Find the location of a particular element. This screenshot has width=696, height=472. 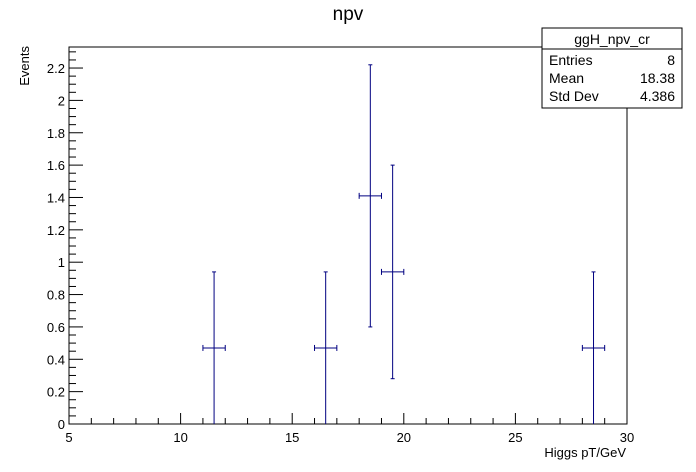

stats-box-frame is located at coordinates (612, 68).